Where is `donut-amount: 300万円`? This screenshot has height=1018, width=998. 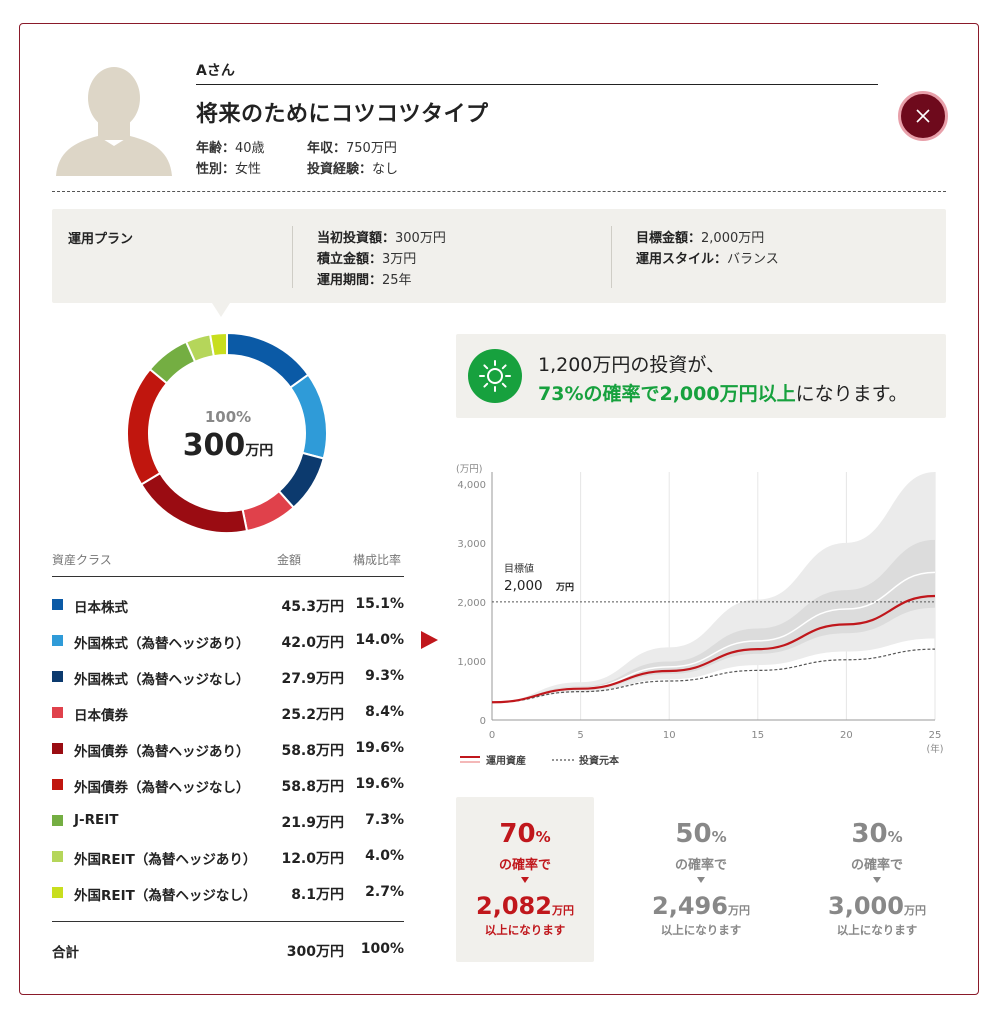
donut-amount: 300万円 is located at coordinates (228, 445).